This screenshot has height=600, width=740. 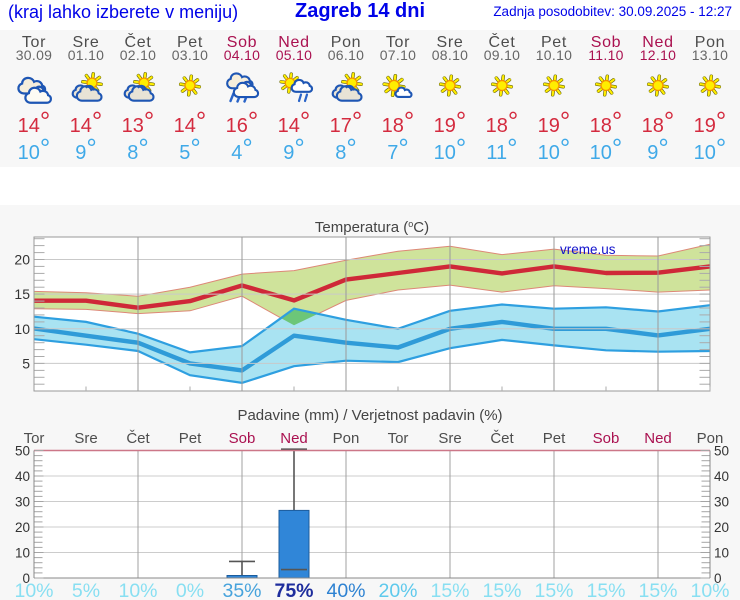 I want to click on svg-text: 0%, so click(x=190, y=590).